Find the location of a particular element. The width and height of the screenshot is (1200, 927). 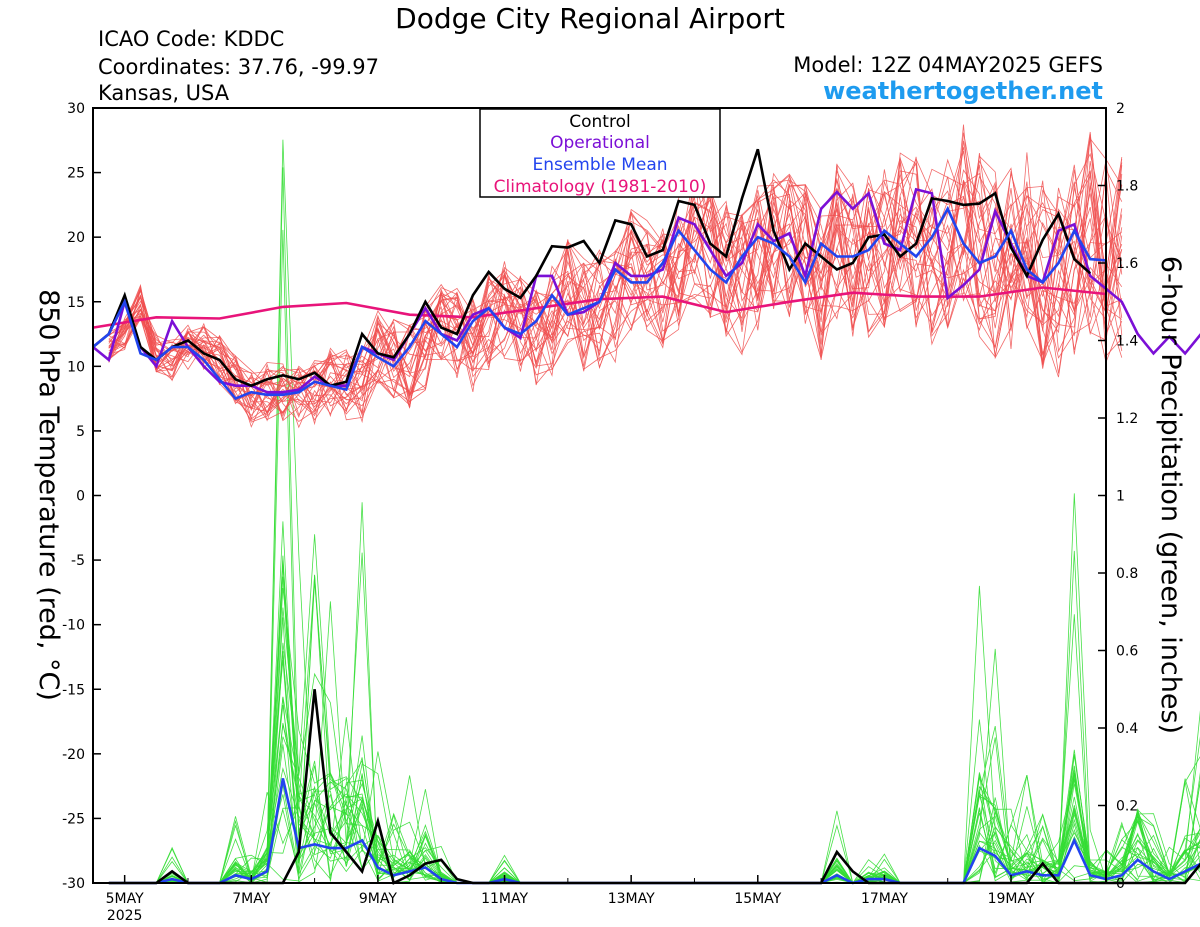

right-tick-label: 1.8 is located at coordinates (1127, 187).